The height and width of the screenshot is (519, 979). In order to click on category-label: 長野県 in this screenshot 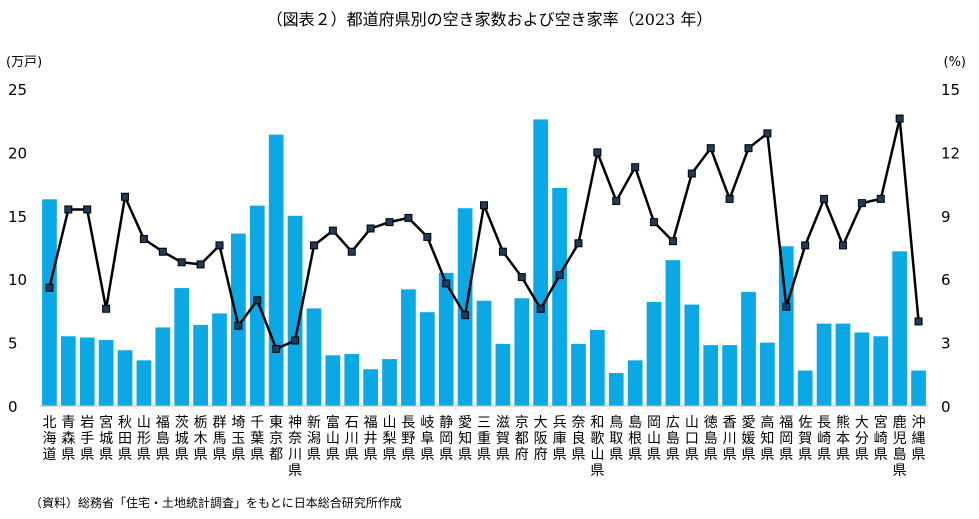, I will do `click(408, 439)`.